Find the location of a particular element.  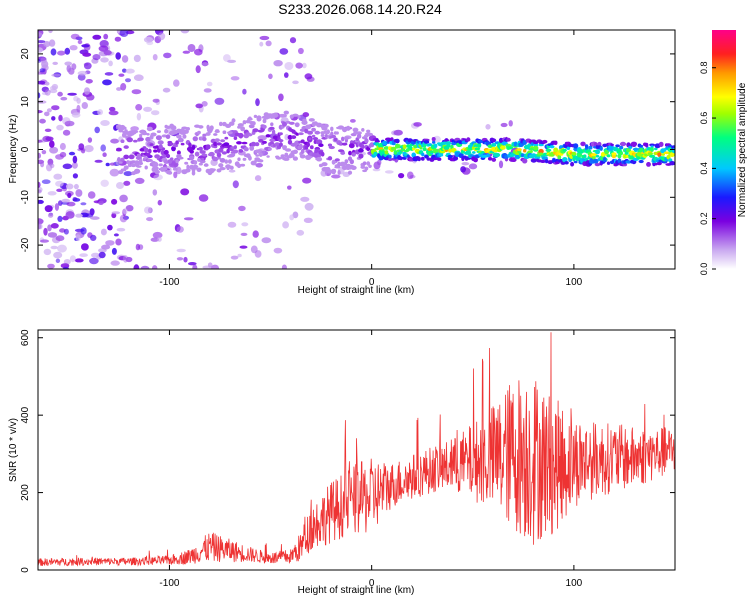

spectrogram-x-label: Height of straight line (km) is located at coordinates (356, 290).